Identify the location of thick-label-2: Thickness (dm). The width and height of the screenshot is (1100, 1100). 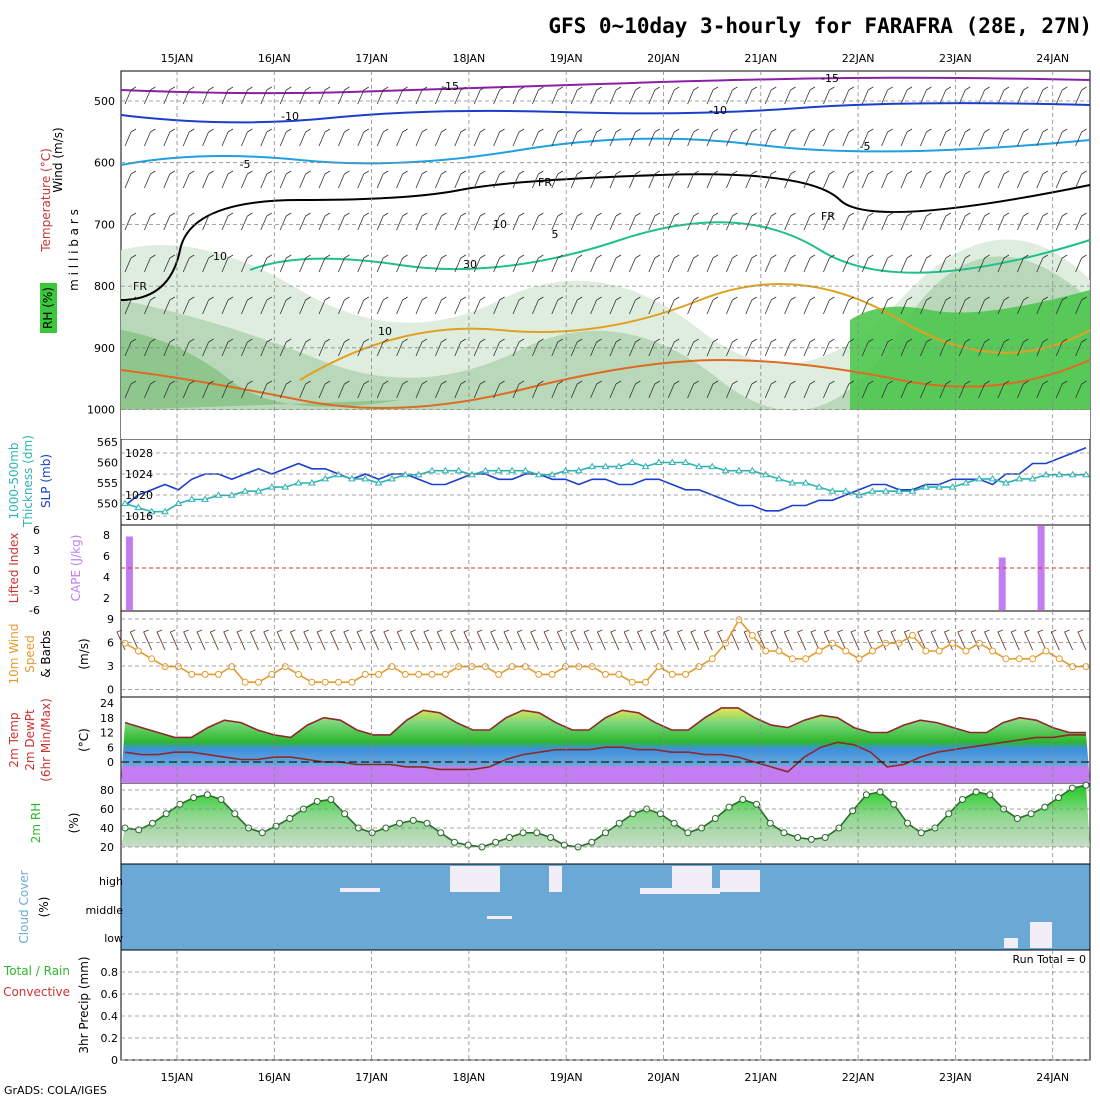
(28, 481).